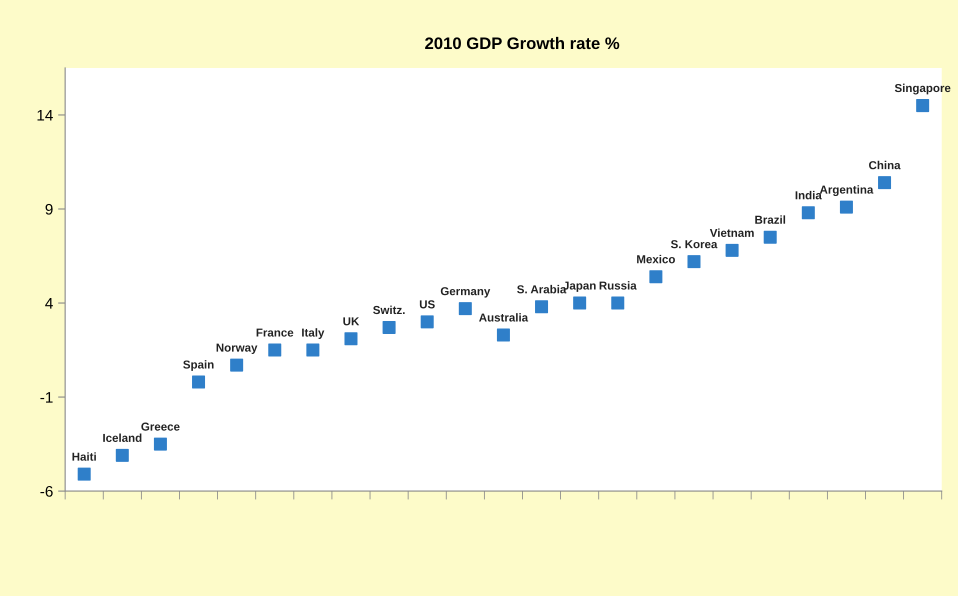  What do you see at coordinates (46, 397) in the screenshot?
I see `y-tick-label: -1` at bounding box center [46, 397].